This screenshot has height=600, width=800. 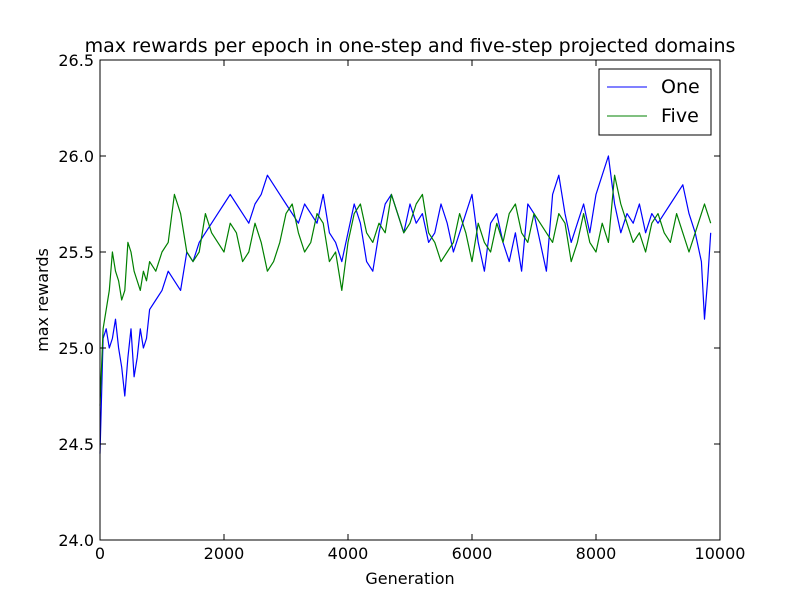 What do you see at coordinates (348, 553) in the screenshot?
I see `x-tick-label: 4000` at bounding box center [348, 553].